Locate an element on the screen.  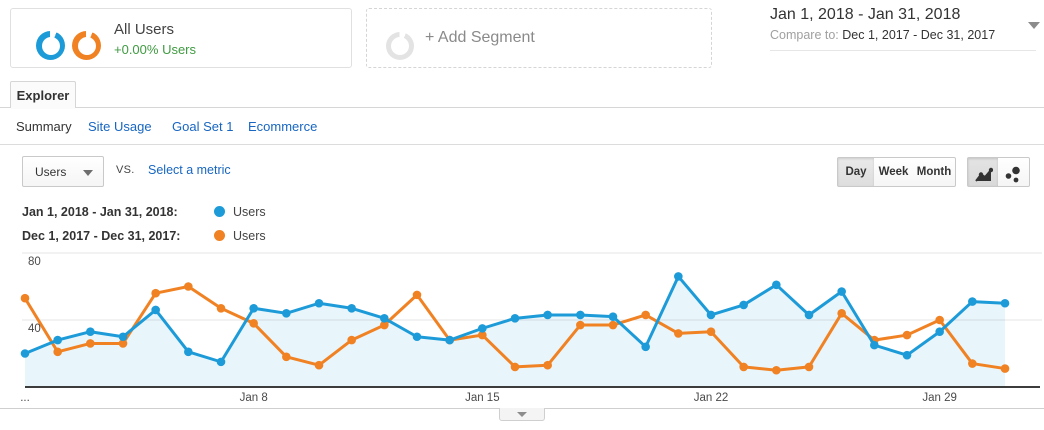
users-donut-blue-icon is located at coordinates (50, 45).